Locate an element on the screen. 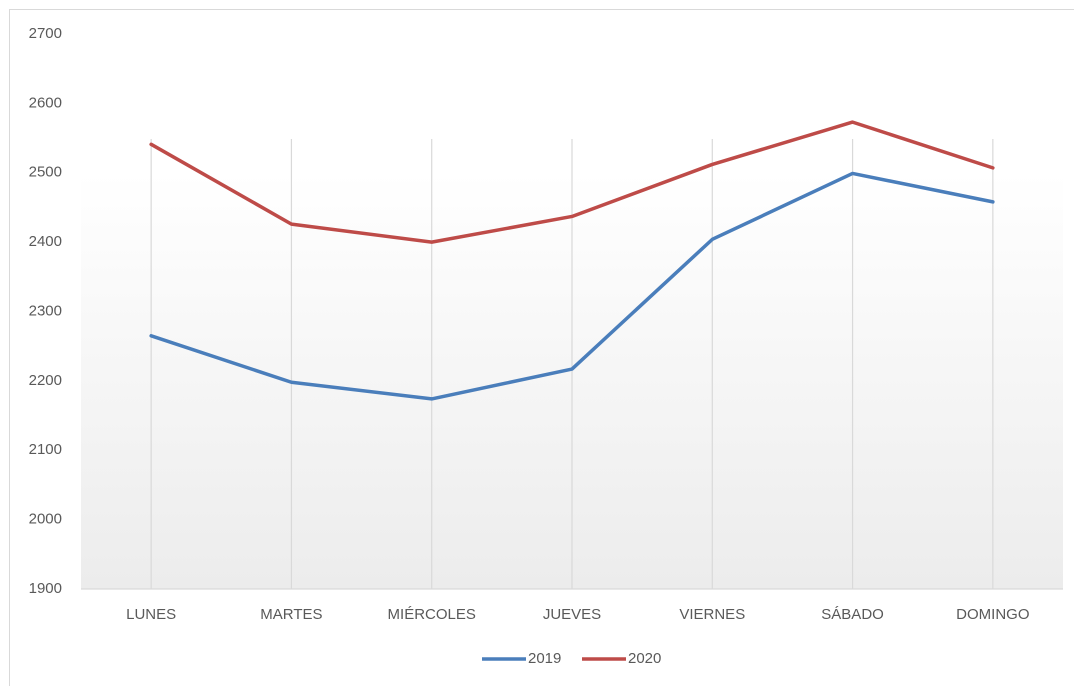  x-tick-label: MIÉRCOLES is located at coordinates (432, 614).